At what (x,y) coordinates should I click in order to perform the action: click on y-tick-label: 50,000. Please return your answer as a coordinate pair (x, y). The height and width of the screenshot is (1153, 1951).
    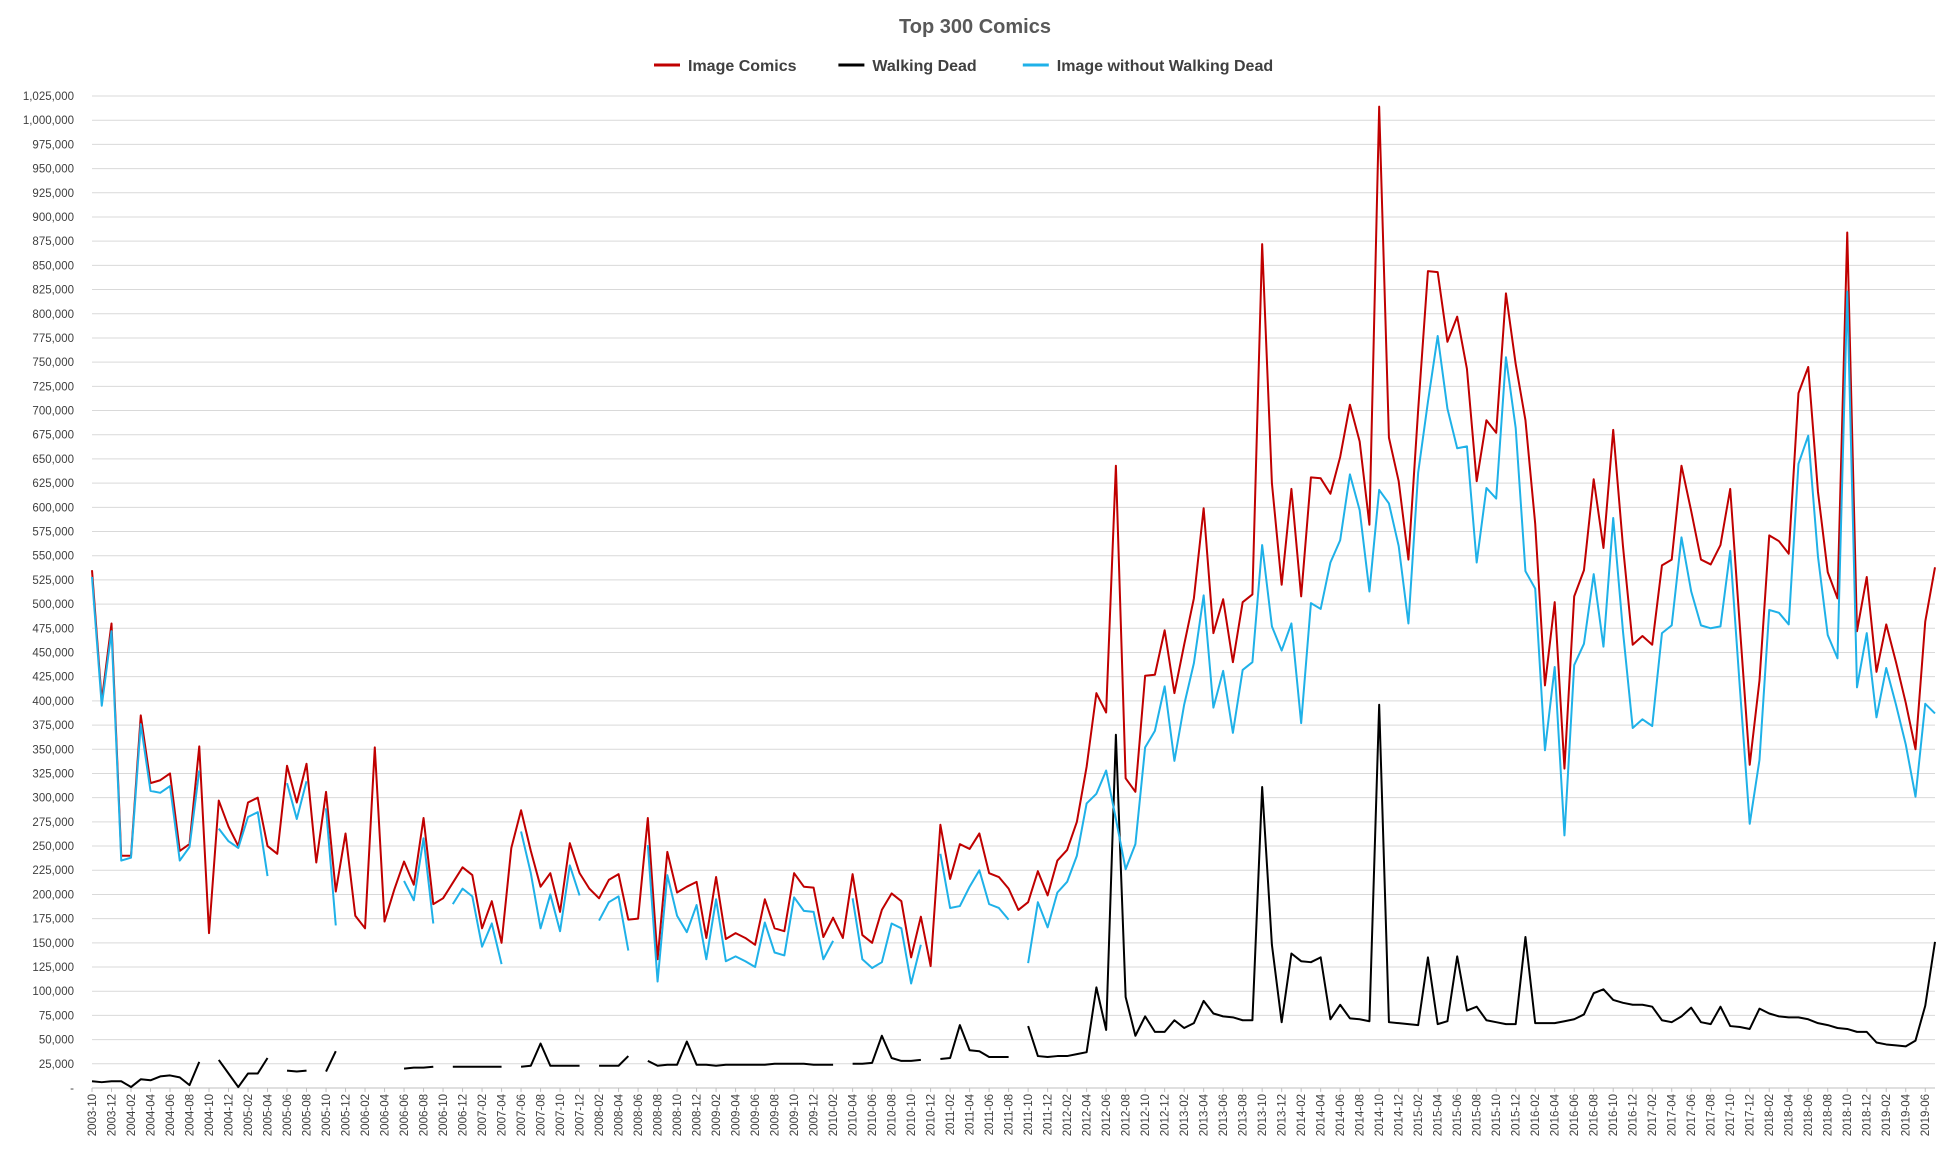
    Looking at the image, I should click on (56, 1041).